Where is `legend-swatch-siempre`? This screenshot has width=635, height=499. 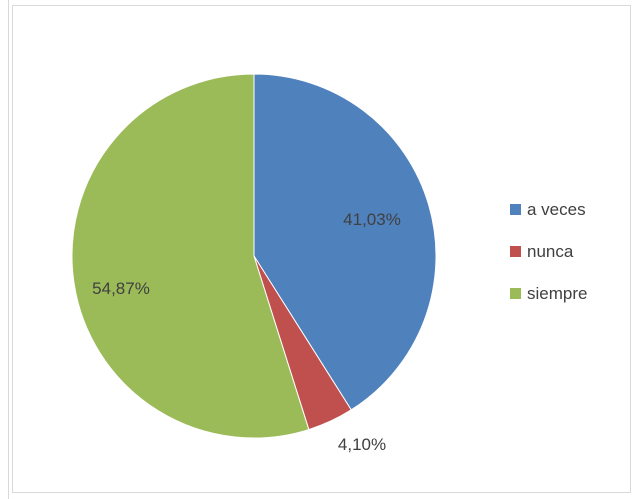
legend-swatch-siempre is located at coordinates (515, 293).